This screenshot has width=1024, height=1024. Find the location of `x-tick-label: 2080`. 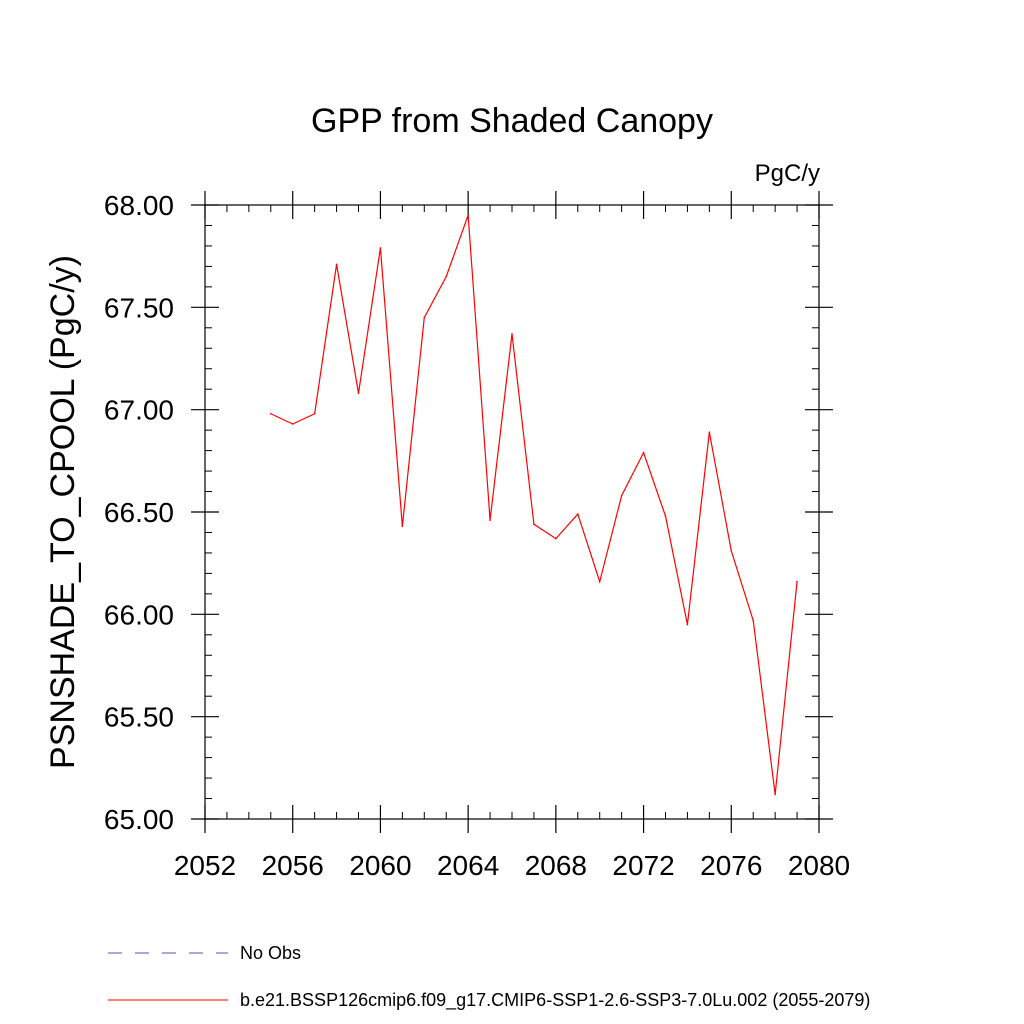

x-tick-label: 2080 is located at coordinates (819, 865).